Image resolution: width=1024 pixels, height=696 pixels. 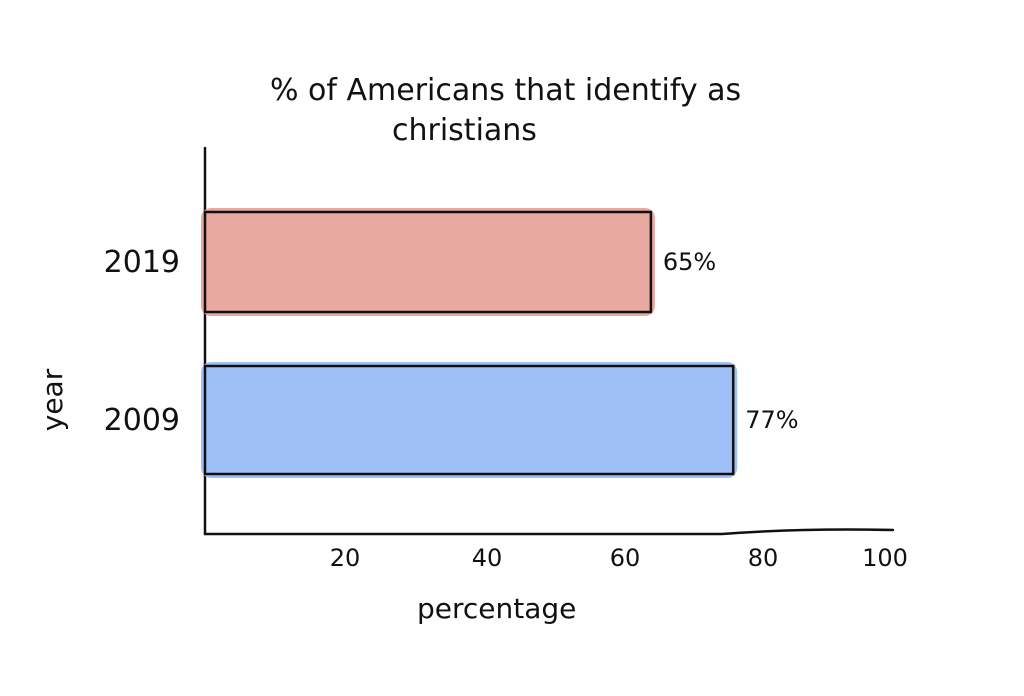 What do you see at coordinates (763, 558) in the screenshot?
I see `x-tick-label-80: 80` at bounding box center [763, 558].